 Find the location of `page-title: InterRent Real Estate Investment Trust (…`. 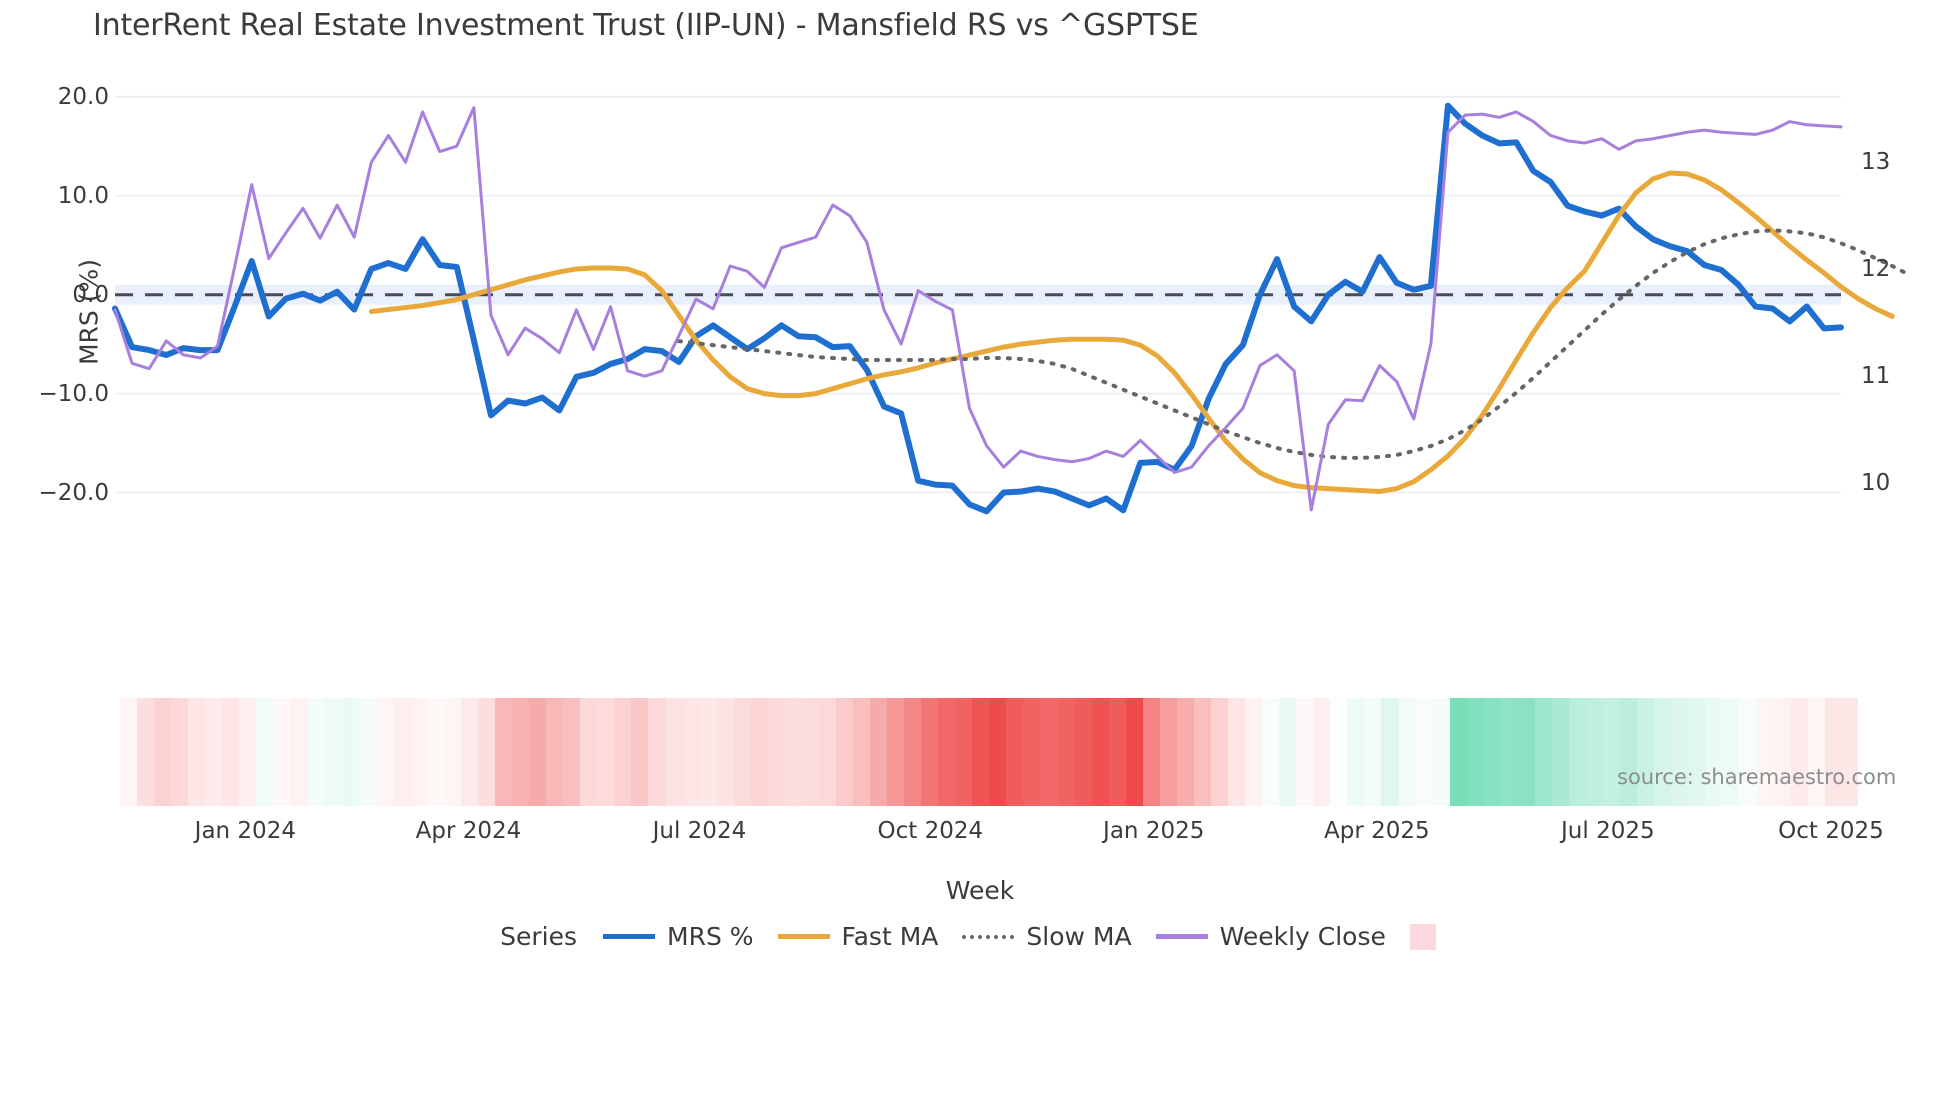

page-title: InterRent Real Estate Investment Trust (… is located at coordinates (646, 25).